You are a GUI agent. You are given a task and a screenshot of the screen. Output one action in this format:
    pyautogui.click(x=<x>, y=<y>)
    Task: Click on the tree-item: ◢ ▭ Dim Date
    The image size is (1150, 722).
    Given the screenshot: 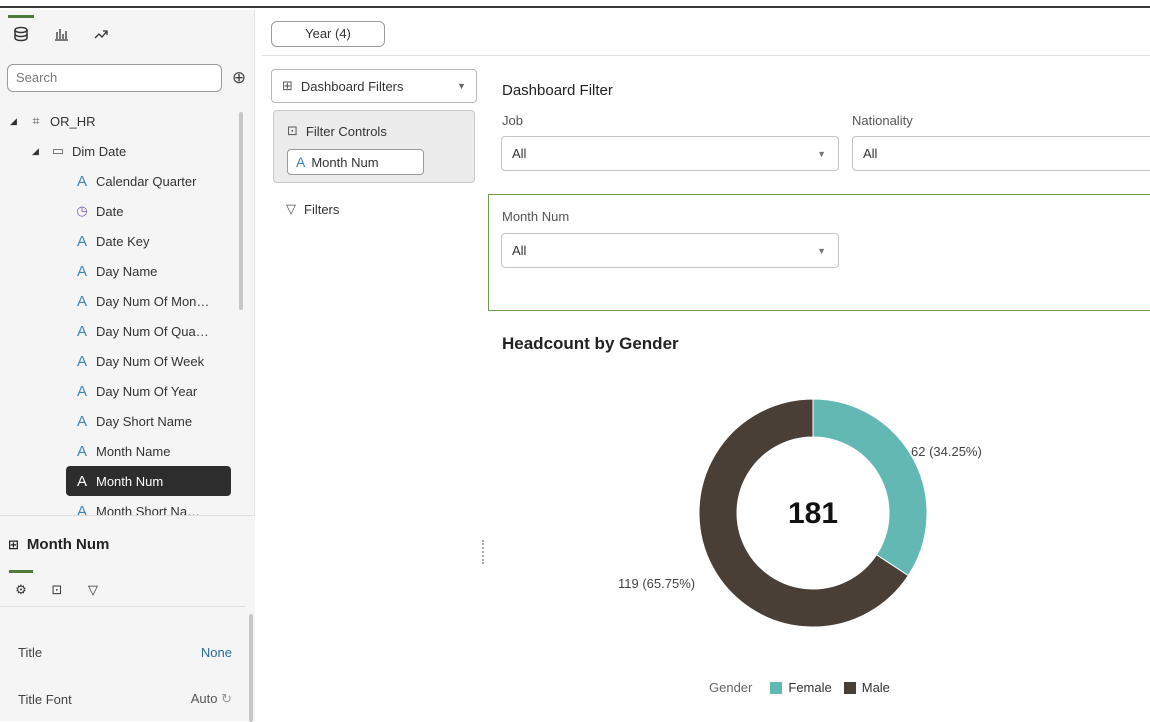 What is the action you would take?
    pyautogui.click(x=120, y=151)
    